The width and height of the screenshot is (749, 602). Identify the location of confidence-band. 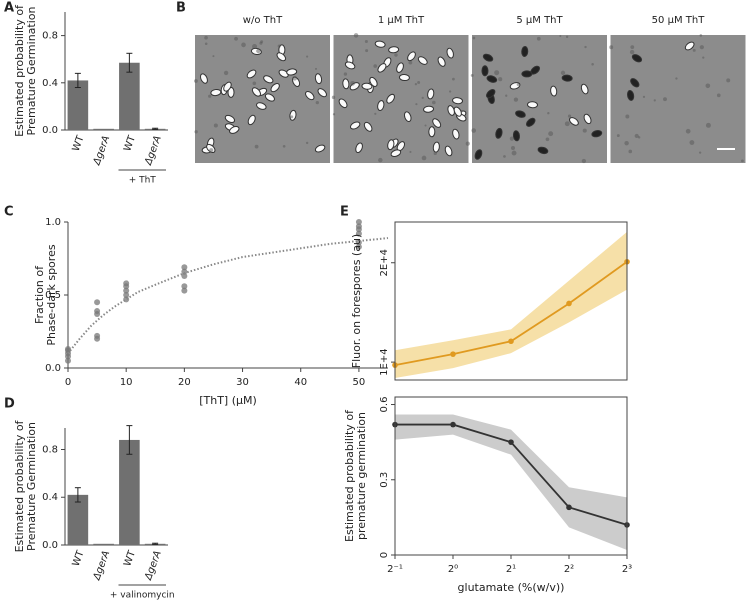
(511, 305).